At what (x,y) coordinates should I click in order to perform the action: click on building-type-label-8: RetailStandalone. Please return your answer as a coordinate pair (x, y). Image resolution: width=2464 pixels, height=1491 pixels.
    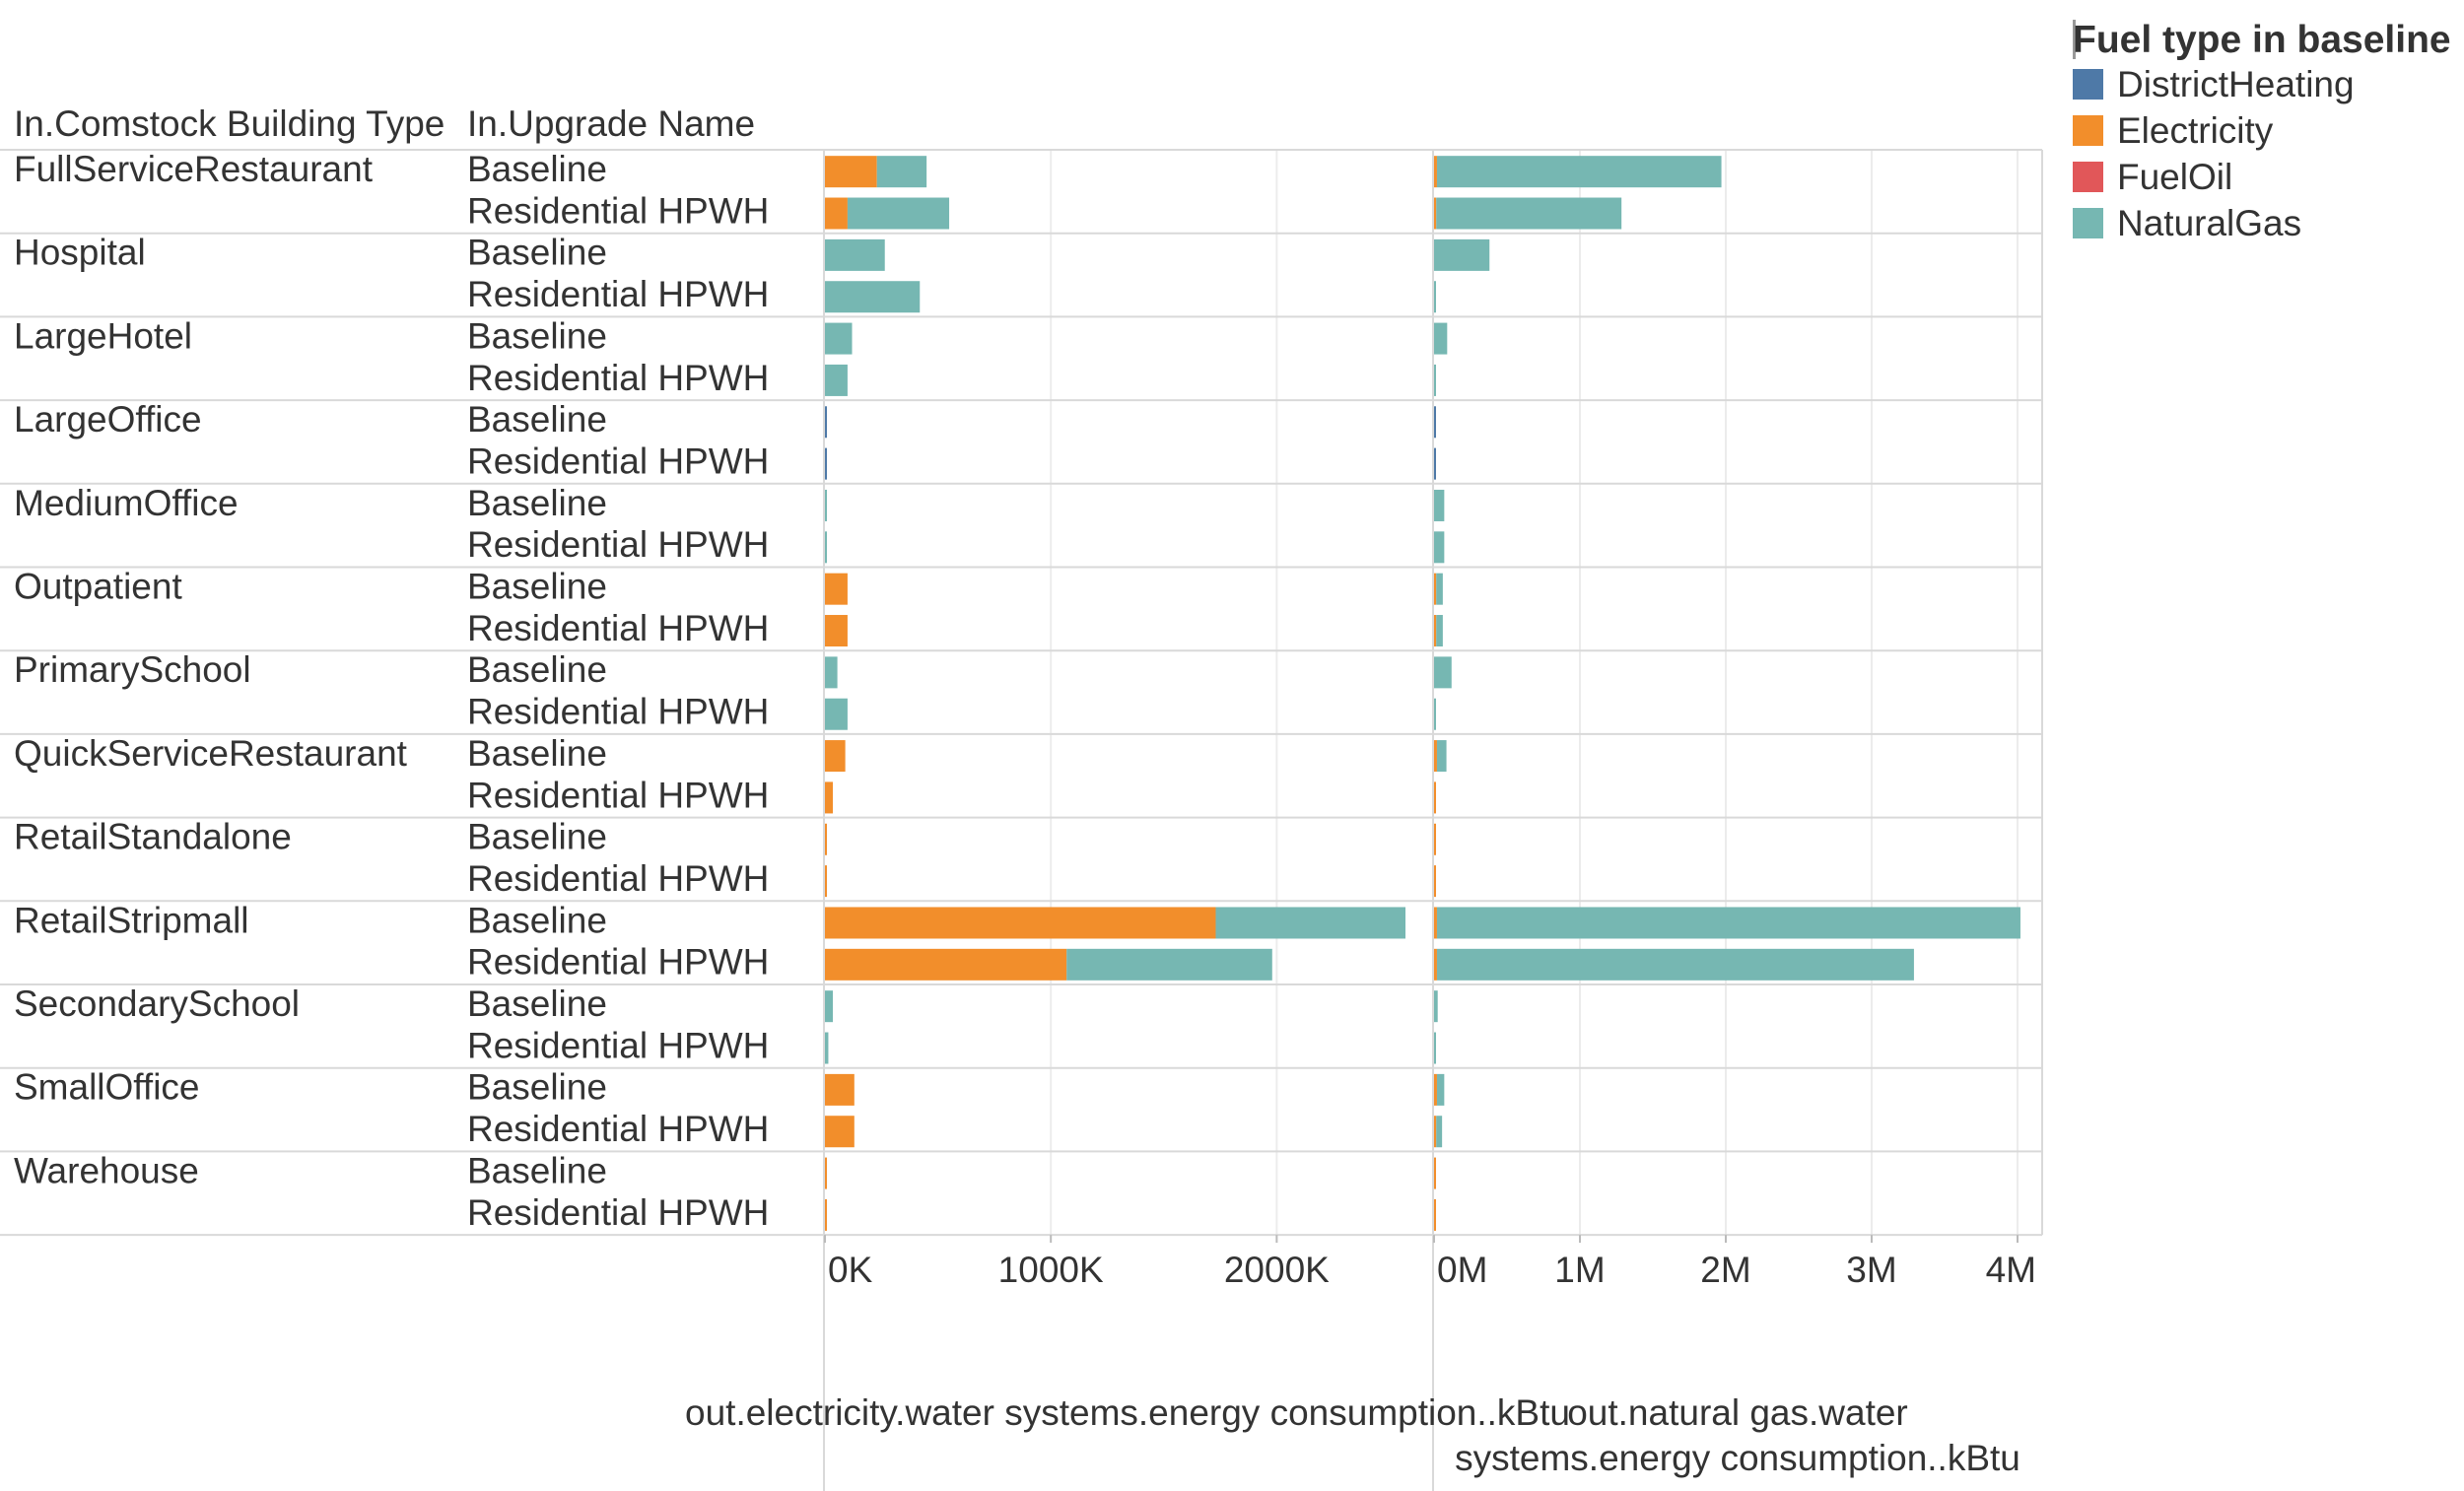
    Looking at the image, I should click on (153, 837).